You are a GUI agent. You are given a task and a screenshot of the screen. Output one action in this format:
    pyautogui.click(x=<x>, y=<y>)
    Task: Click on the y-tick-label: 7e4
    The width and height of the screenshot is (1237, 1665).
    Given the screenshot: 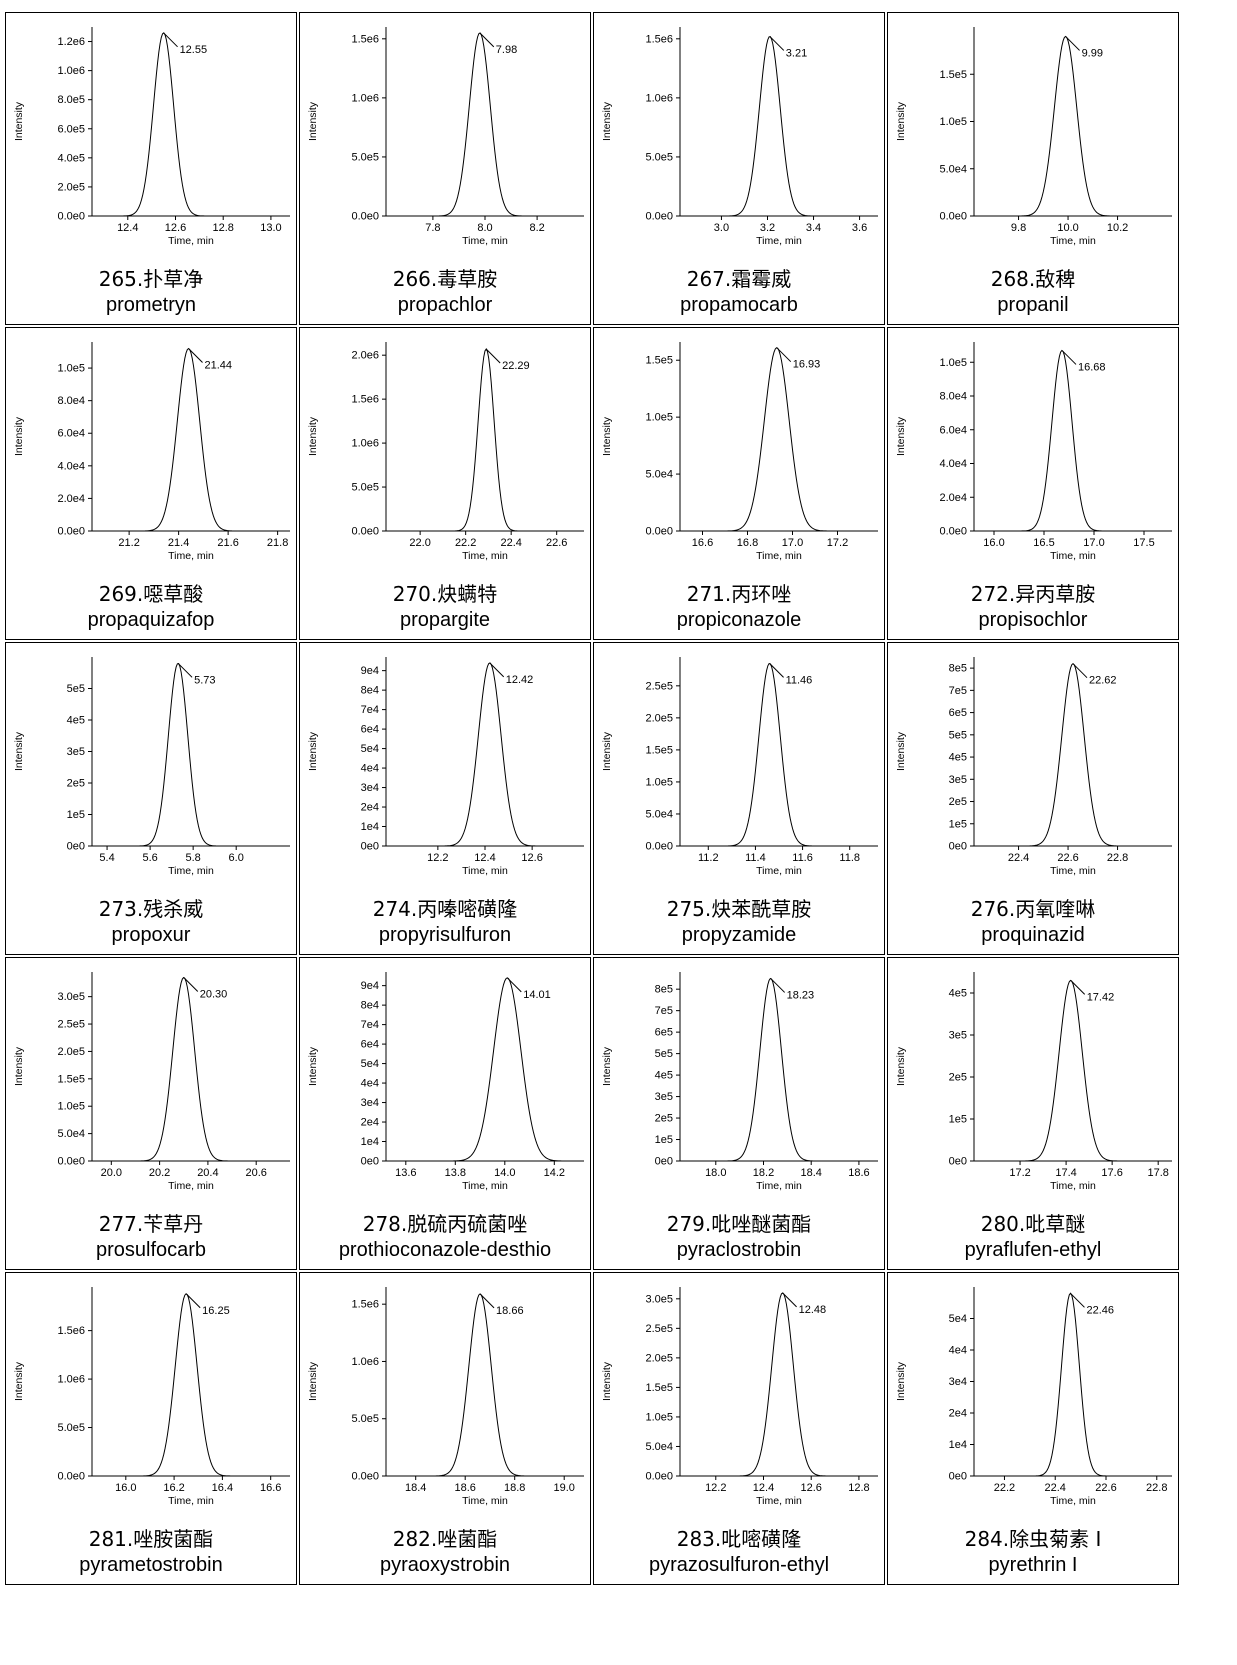 What is the action you would take?
    pyautogui.click(x=370, y=710)
    